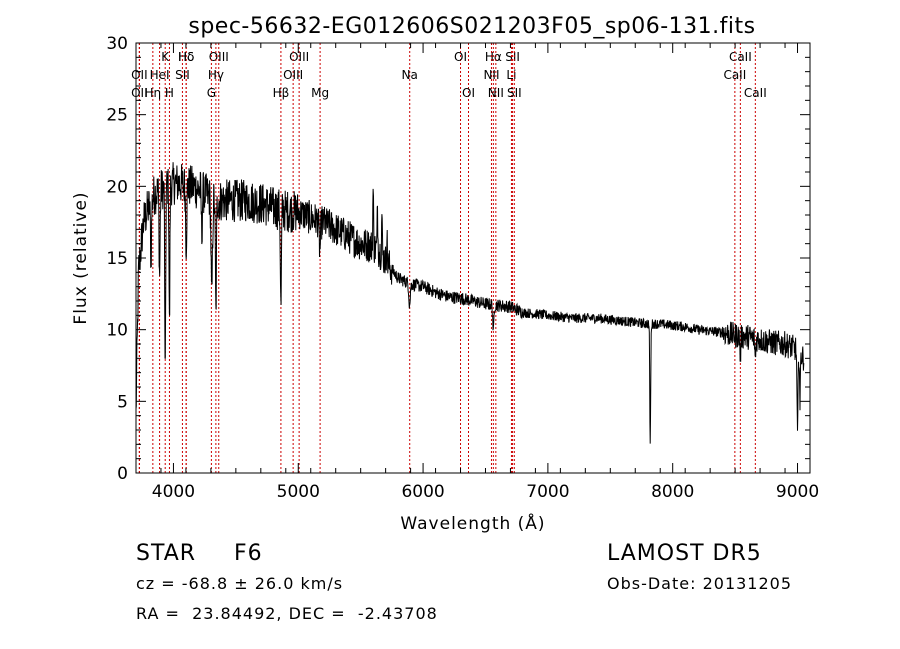 The height and width of the screenshot is (649, 900). What do you see at coordinates (248, 553) in the screenshot?
I see `object-subclass: F6` at bounding box center [248, 553].